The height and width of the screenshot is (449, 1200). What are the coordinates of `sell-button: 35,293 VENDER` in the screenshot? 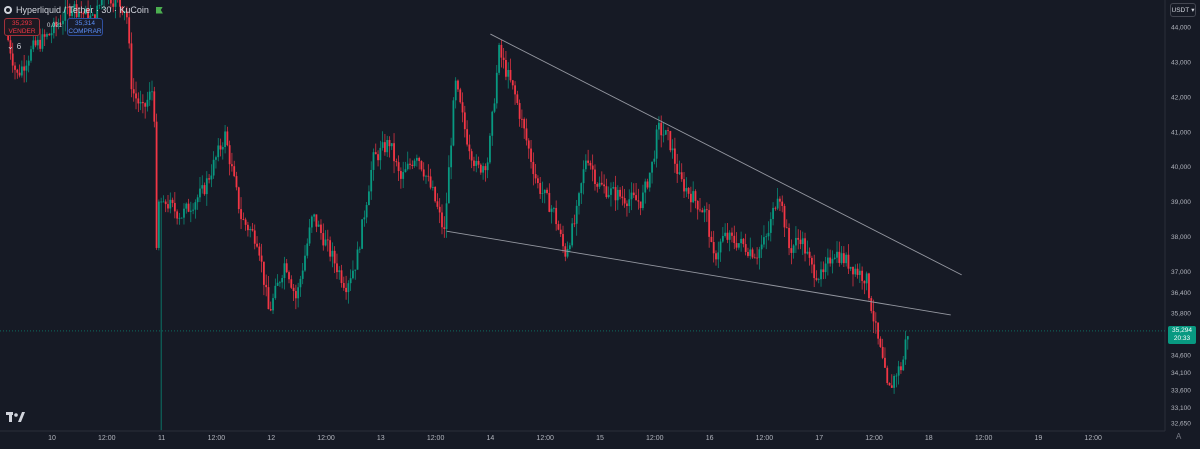 It's located at (22, 27).